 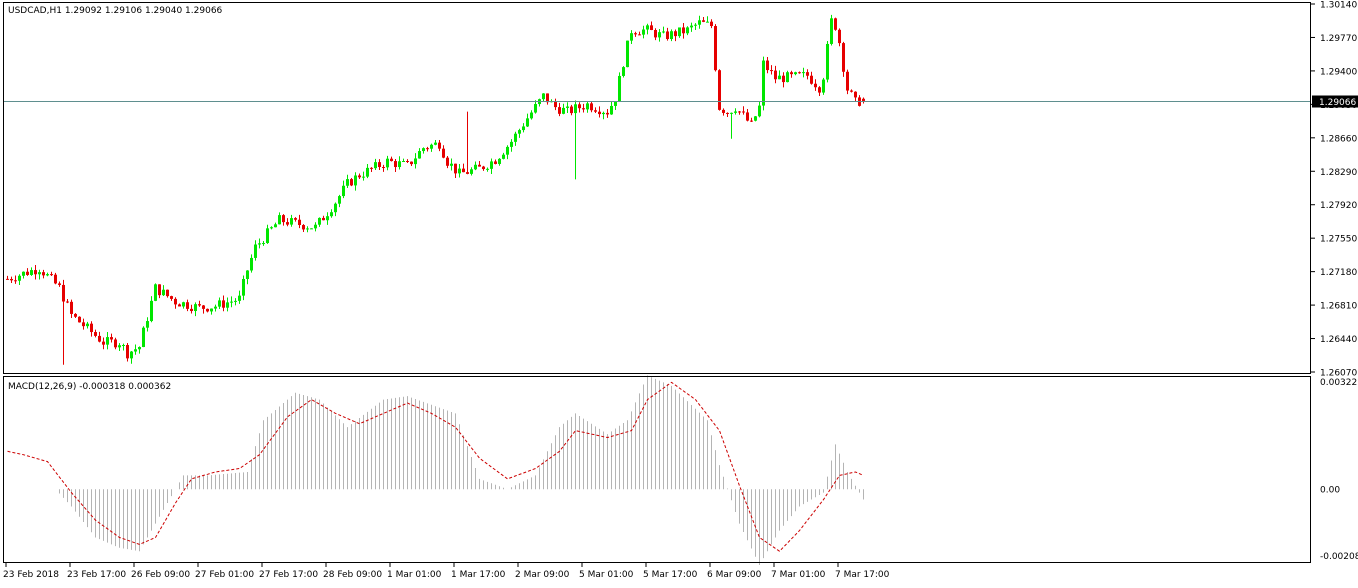 I want to click on time-tick-label: 1 Mar 17:00, so click(x=478, y=575).